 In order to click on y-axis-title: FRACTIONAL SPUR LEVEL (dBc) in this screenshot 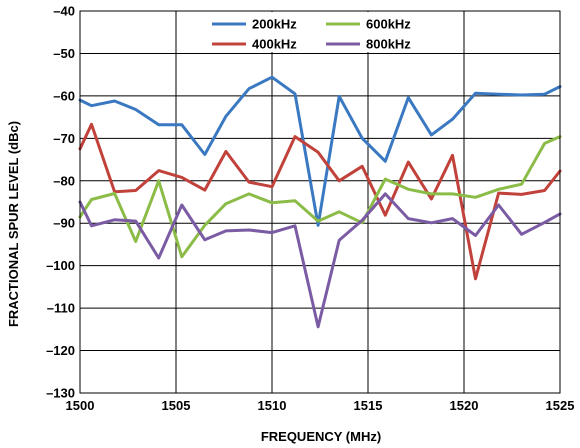, I will do `click(13, 224)`.